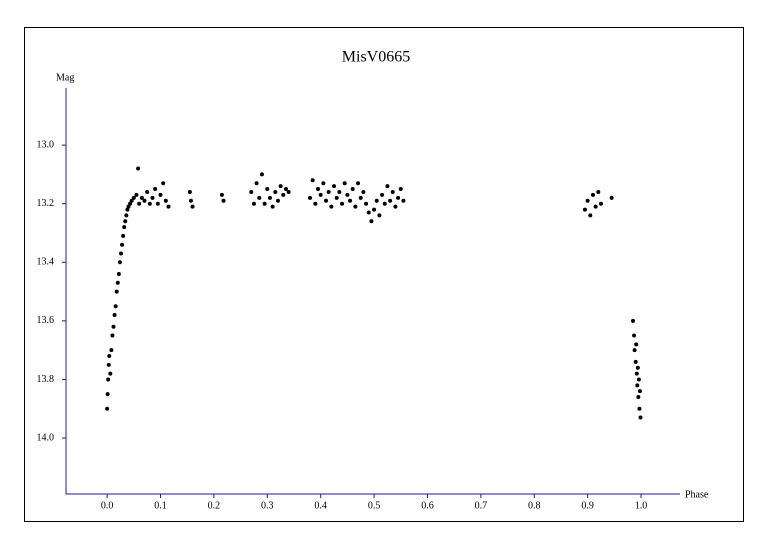 This screenshot has height=537, width=768. I want to click on y-tick-label: 13.6, so click(46, 320).